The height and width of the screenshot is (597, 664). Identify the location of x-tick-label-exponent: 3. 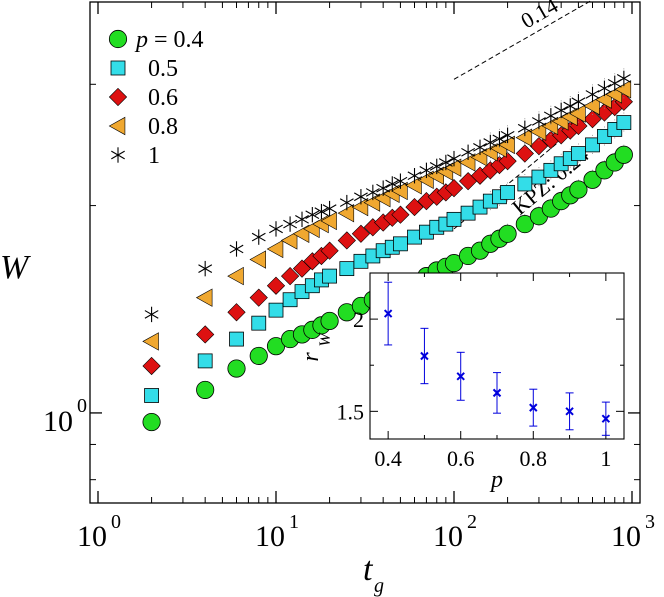
(650, 522).